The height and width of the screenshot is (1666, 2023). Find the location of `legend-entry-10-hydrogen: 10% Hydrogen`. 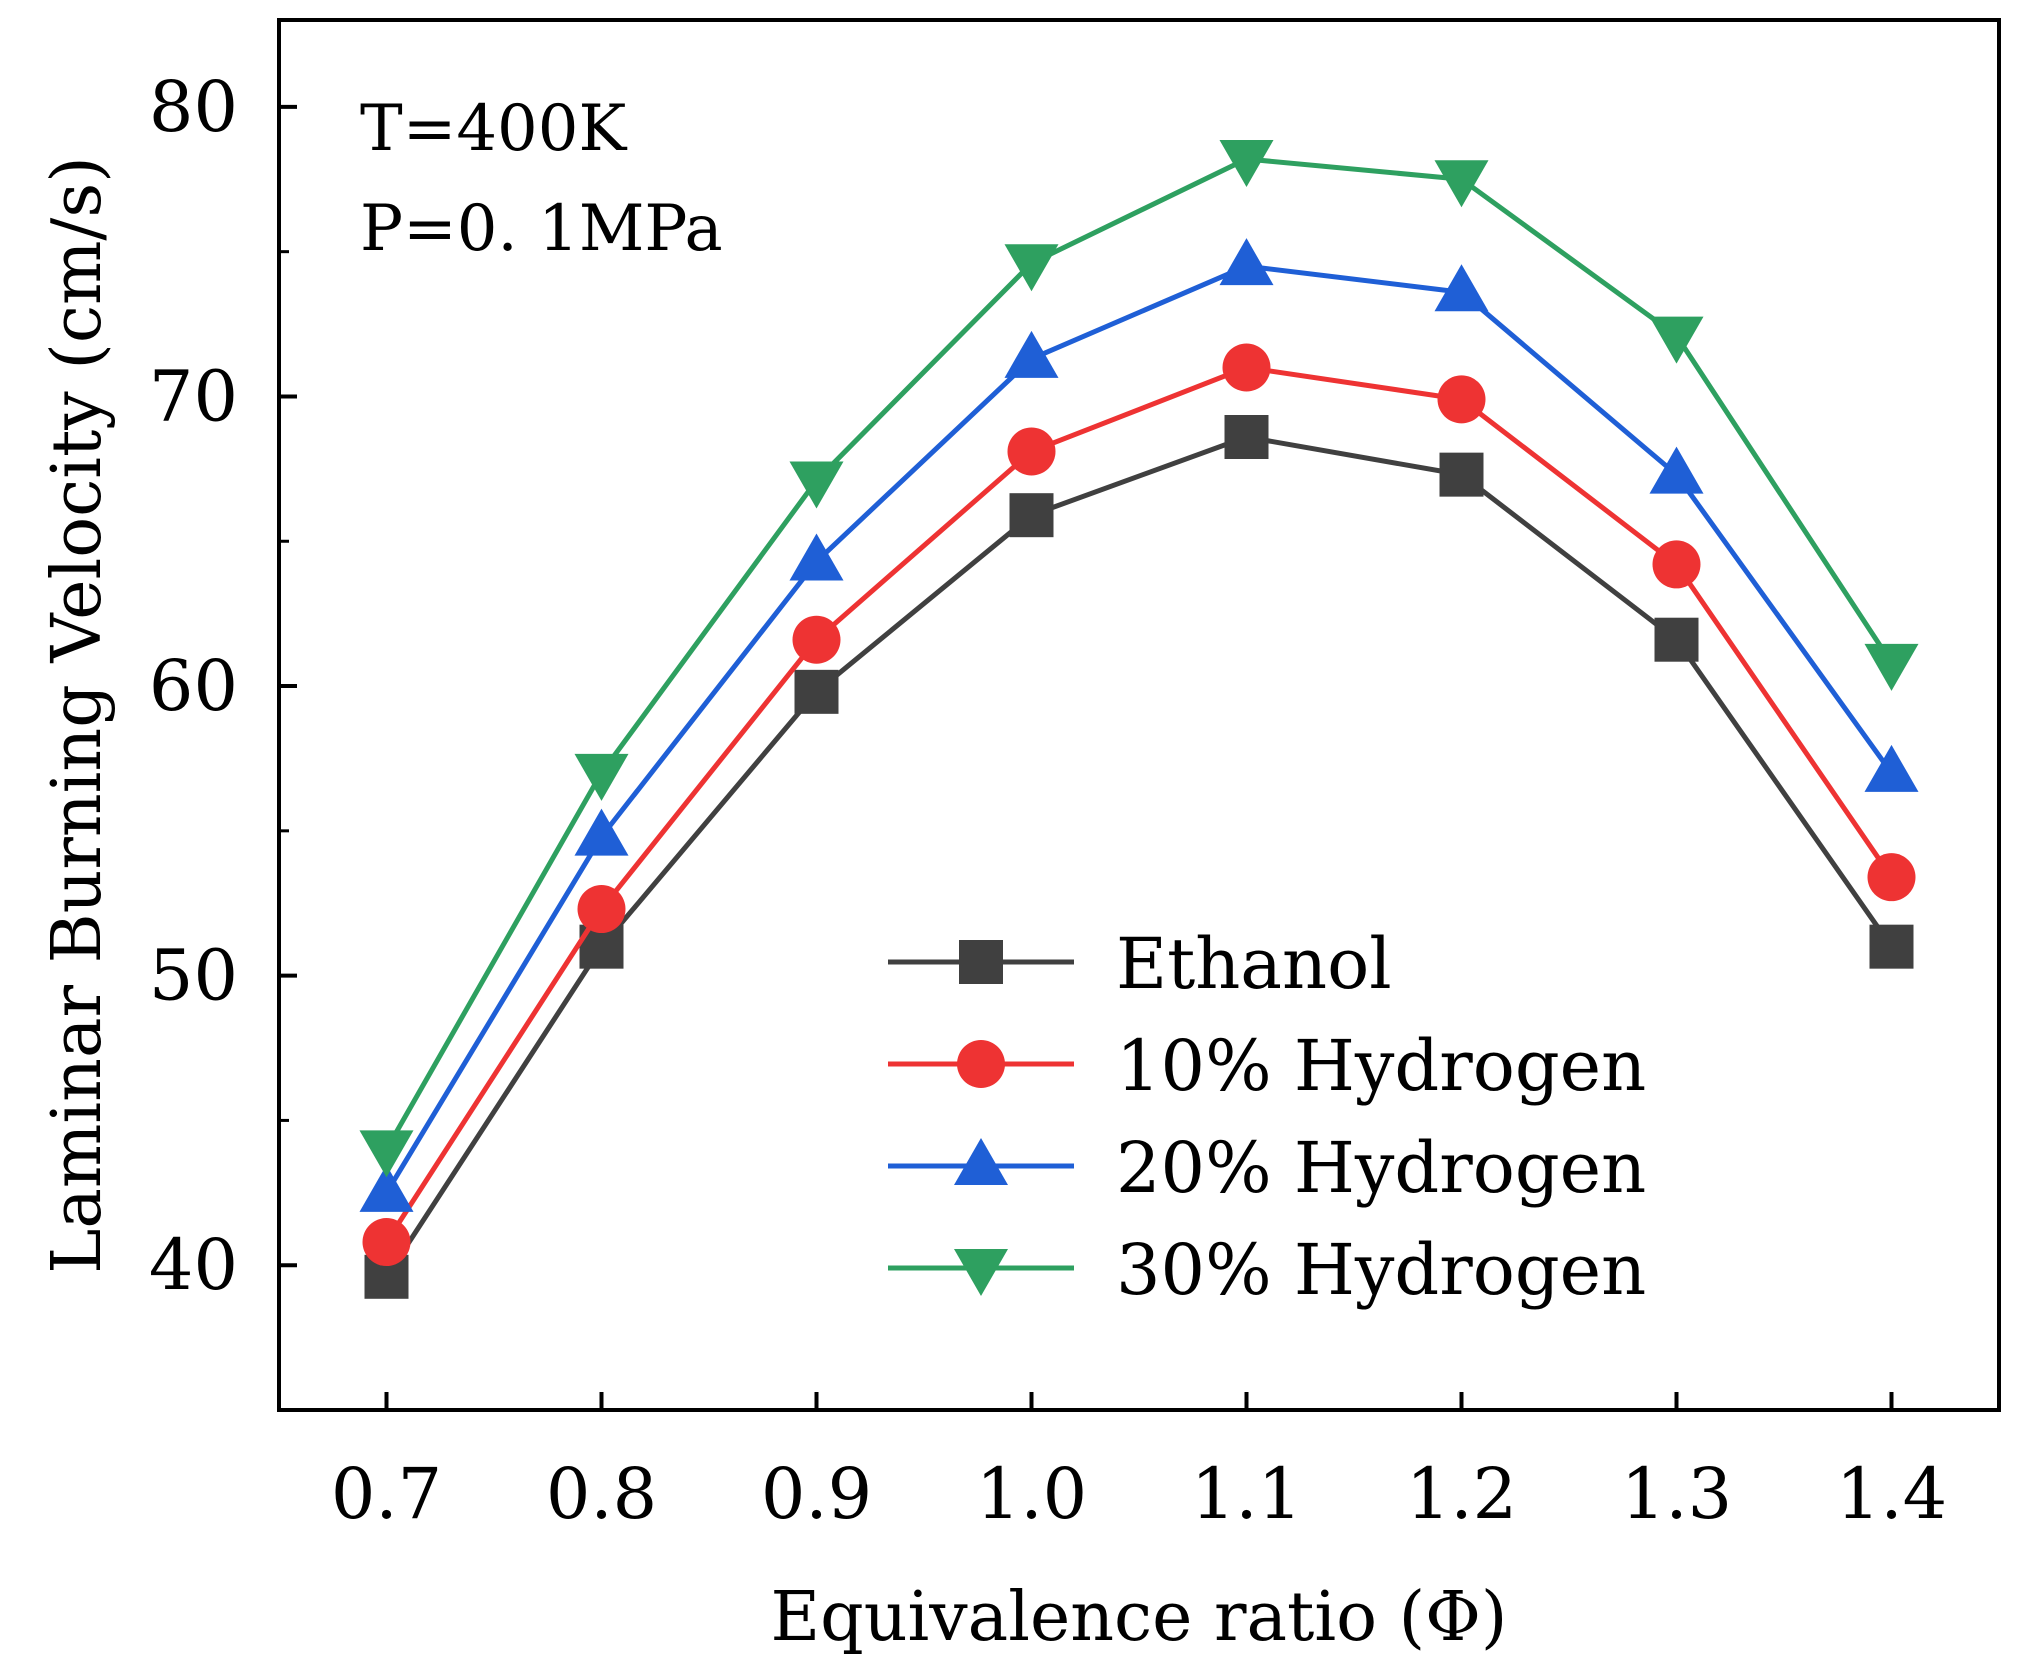

legend-entry-10-hydrogen: 10% Hydrogen is located at coordinates (1267, 1066).